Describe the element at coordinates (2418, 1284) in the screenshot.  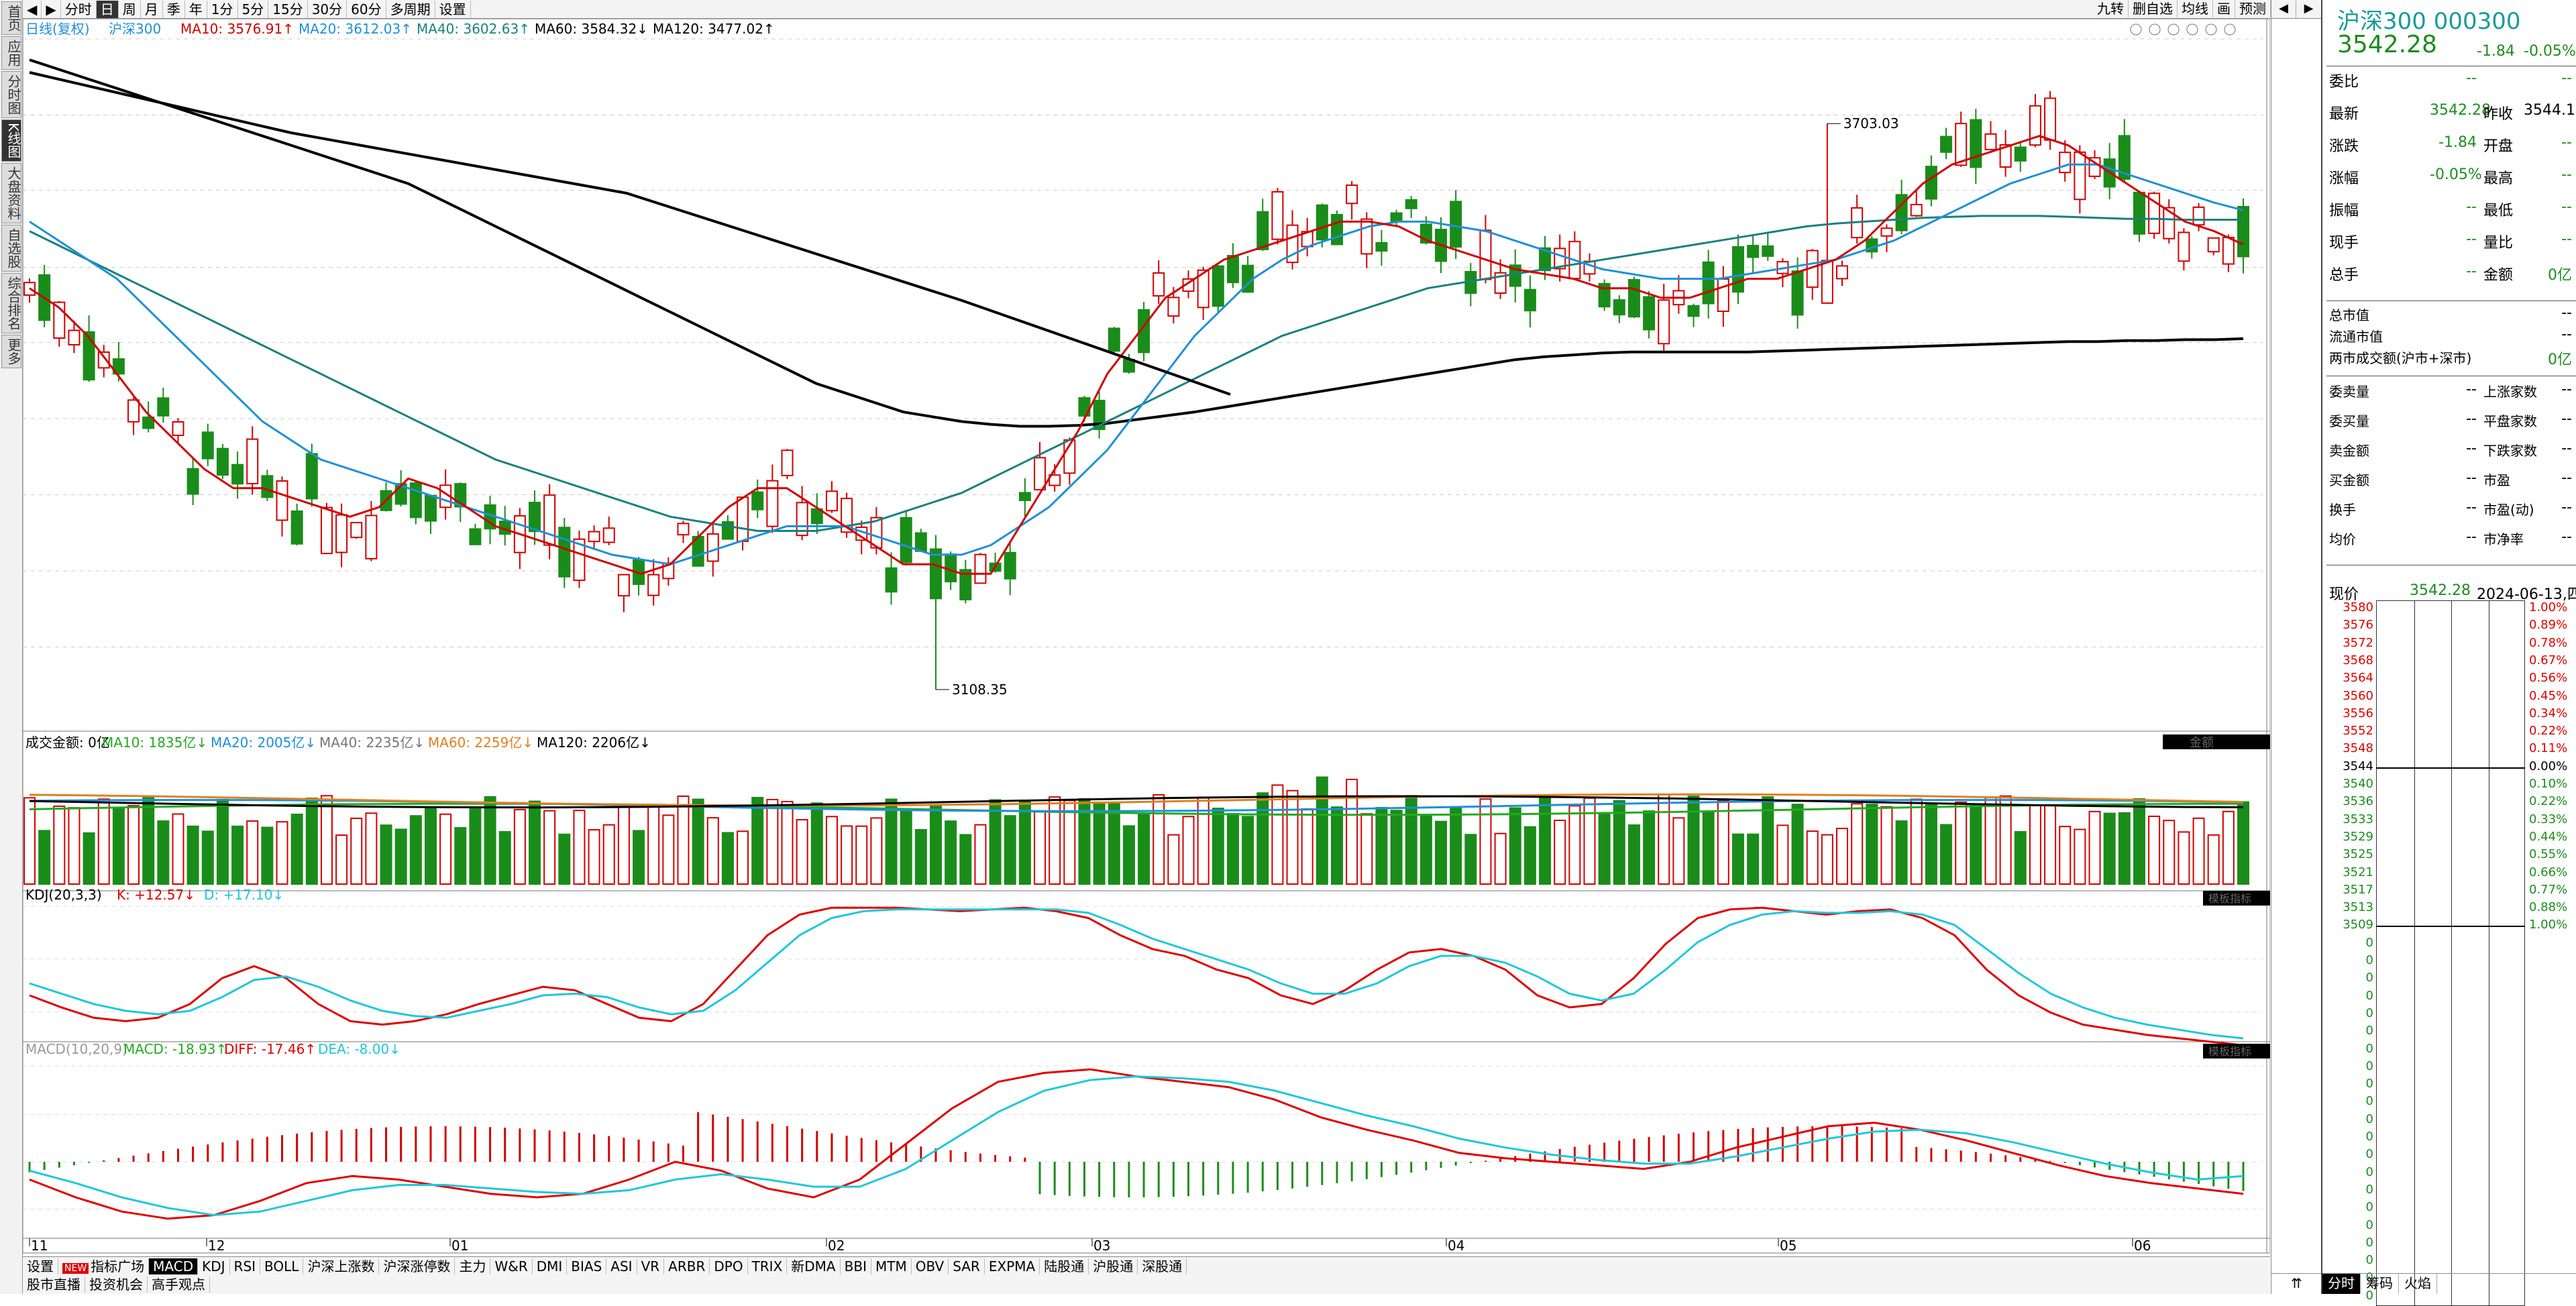
I see `quote-bottom-tab: 火焰` at that location.